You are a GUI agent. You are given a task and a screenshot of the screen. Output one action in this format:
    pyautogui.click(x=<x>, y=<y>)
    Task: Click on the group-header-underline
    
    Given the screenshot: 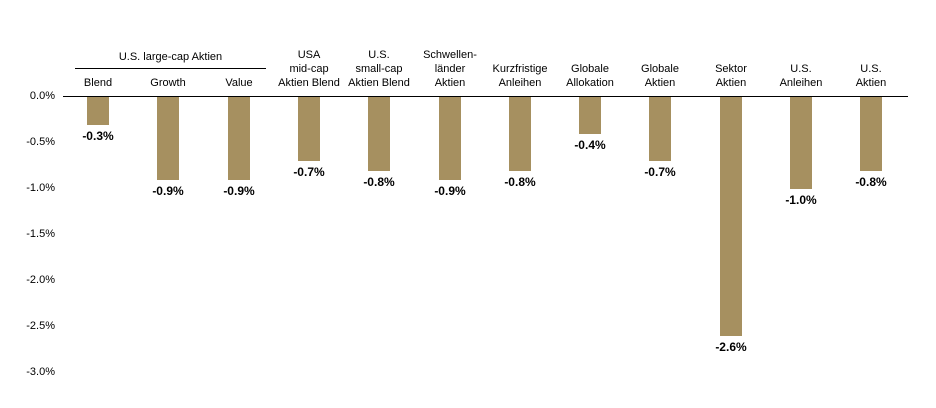 What is the action you would take?
    pyautogui.click(x=170, y=68)
    